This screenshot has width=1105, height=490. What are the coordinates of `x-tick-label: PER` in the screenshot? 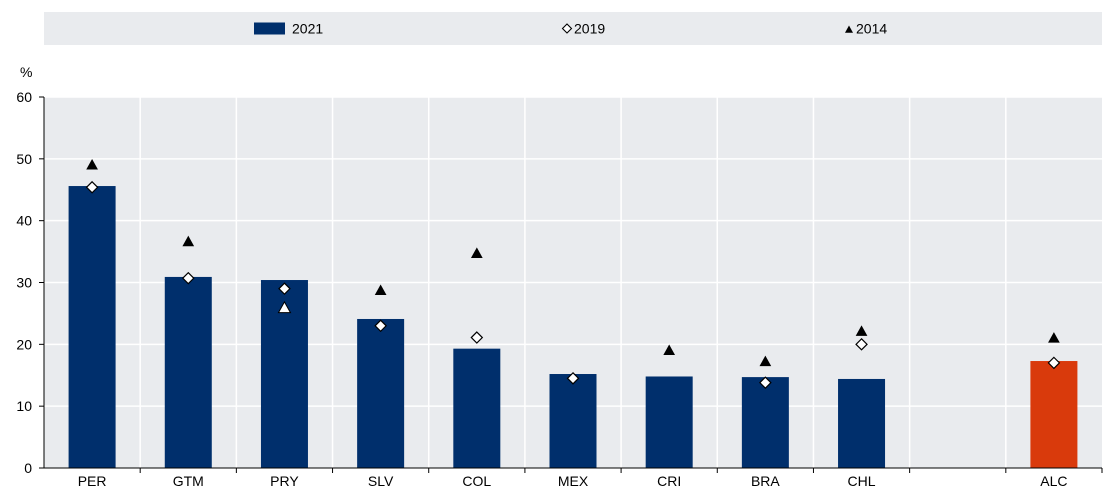 It's located at (92, 481).